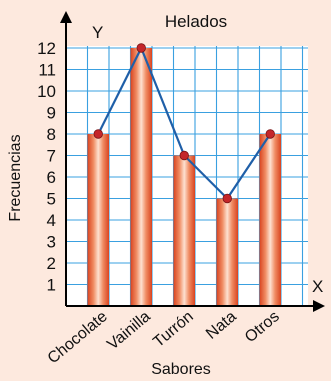 This screenshot has width=331, height=381. Describe the element at coordinates (15, 177) in the screenshot. I see `y-axis-title: Frecuencias` at that location.